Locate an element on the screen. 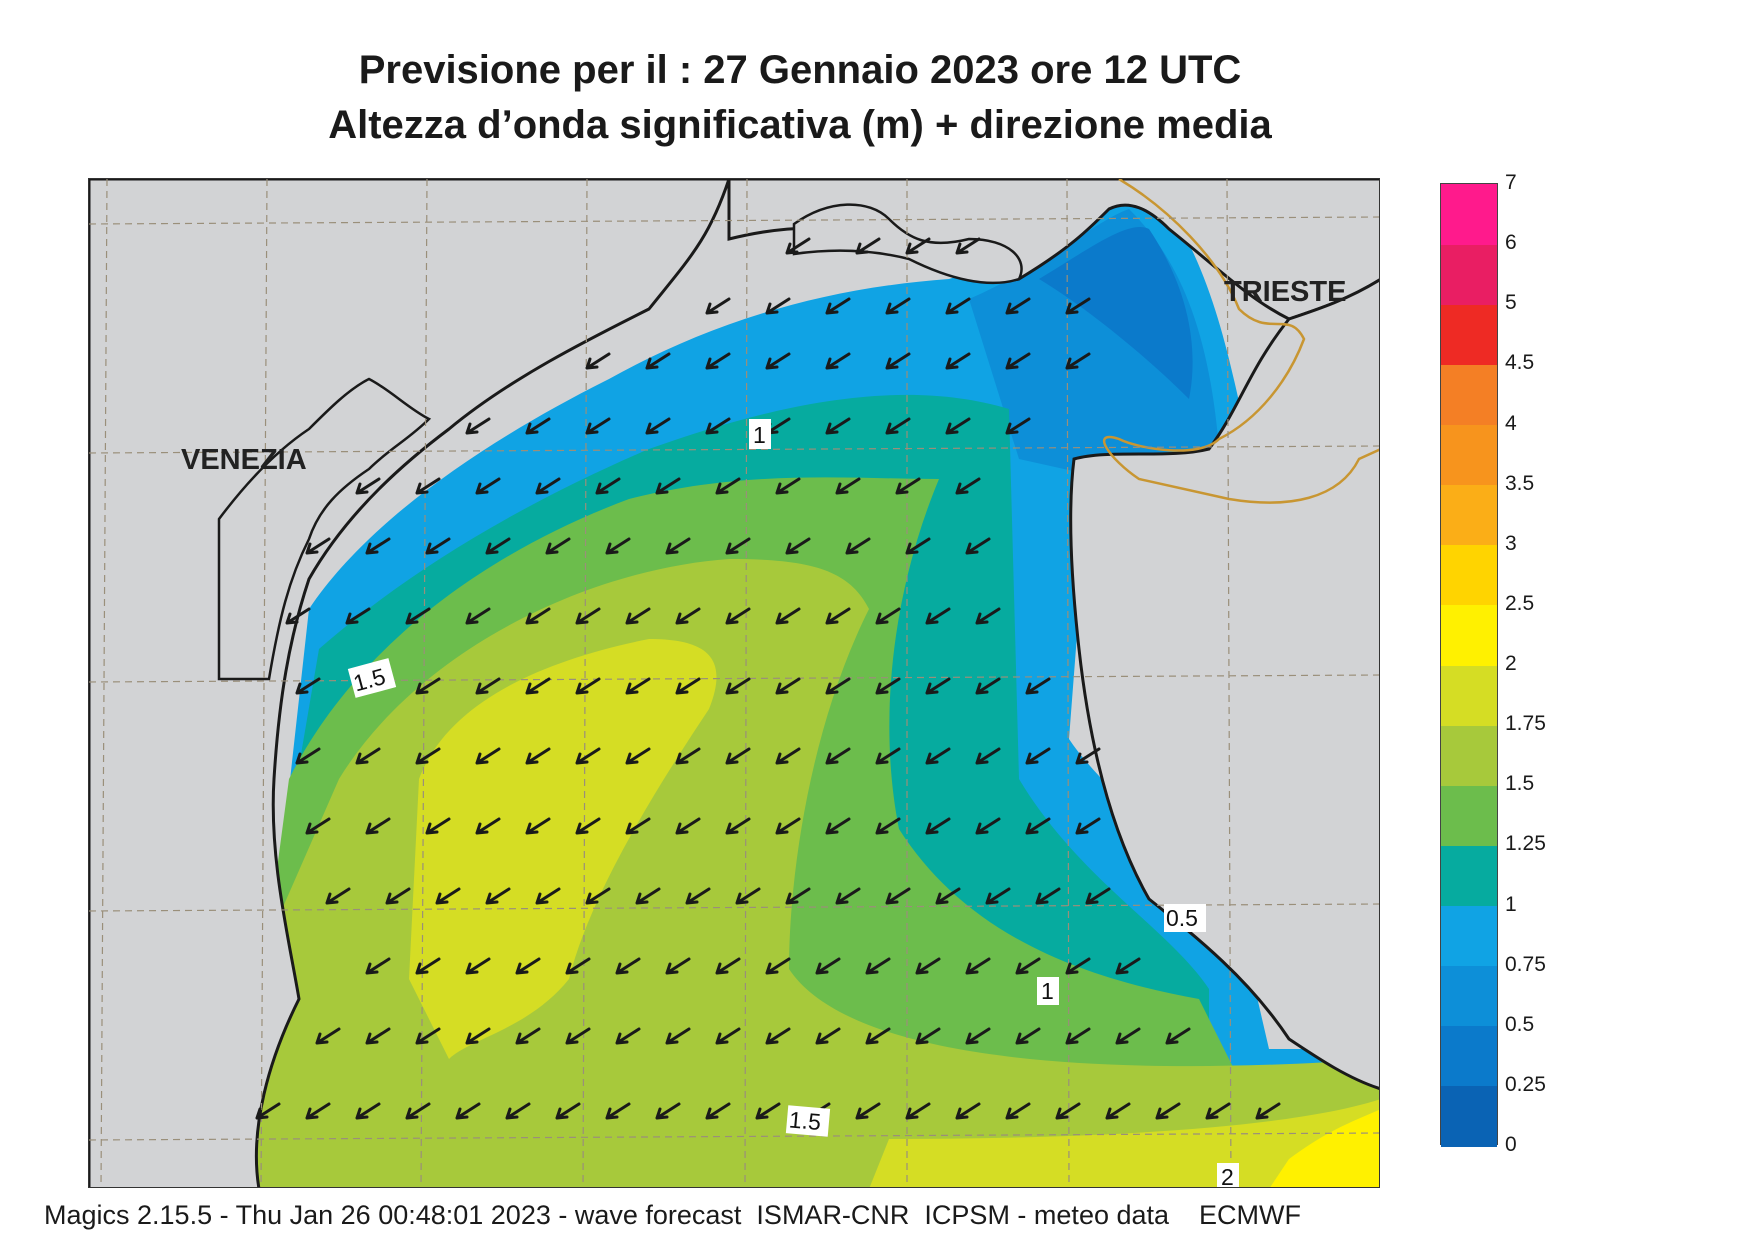  colorbar-tick-label: 0.75 is located at coordinates (1525, 964).